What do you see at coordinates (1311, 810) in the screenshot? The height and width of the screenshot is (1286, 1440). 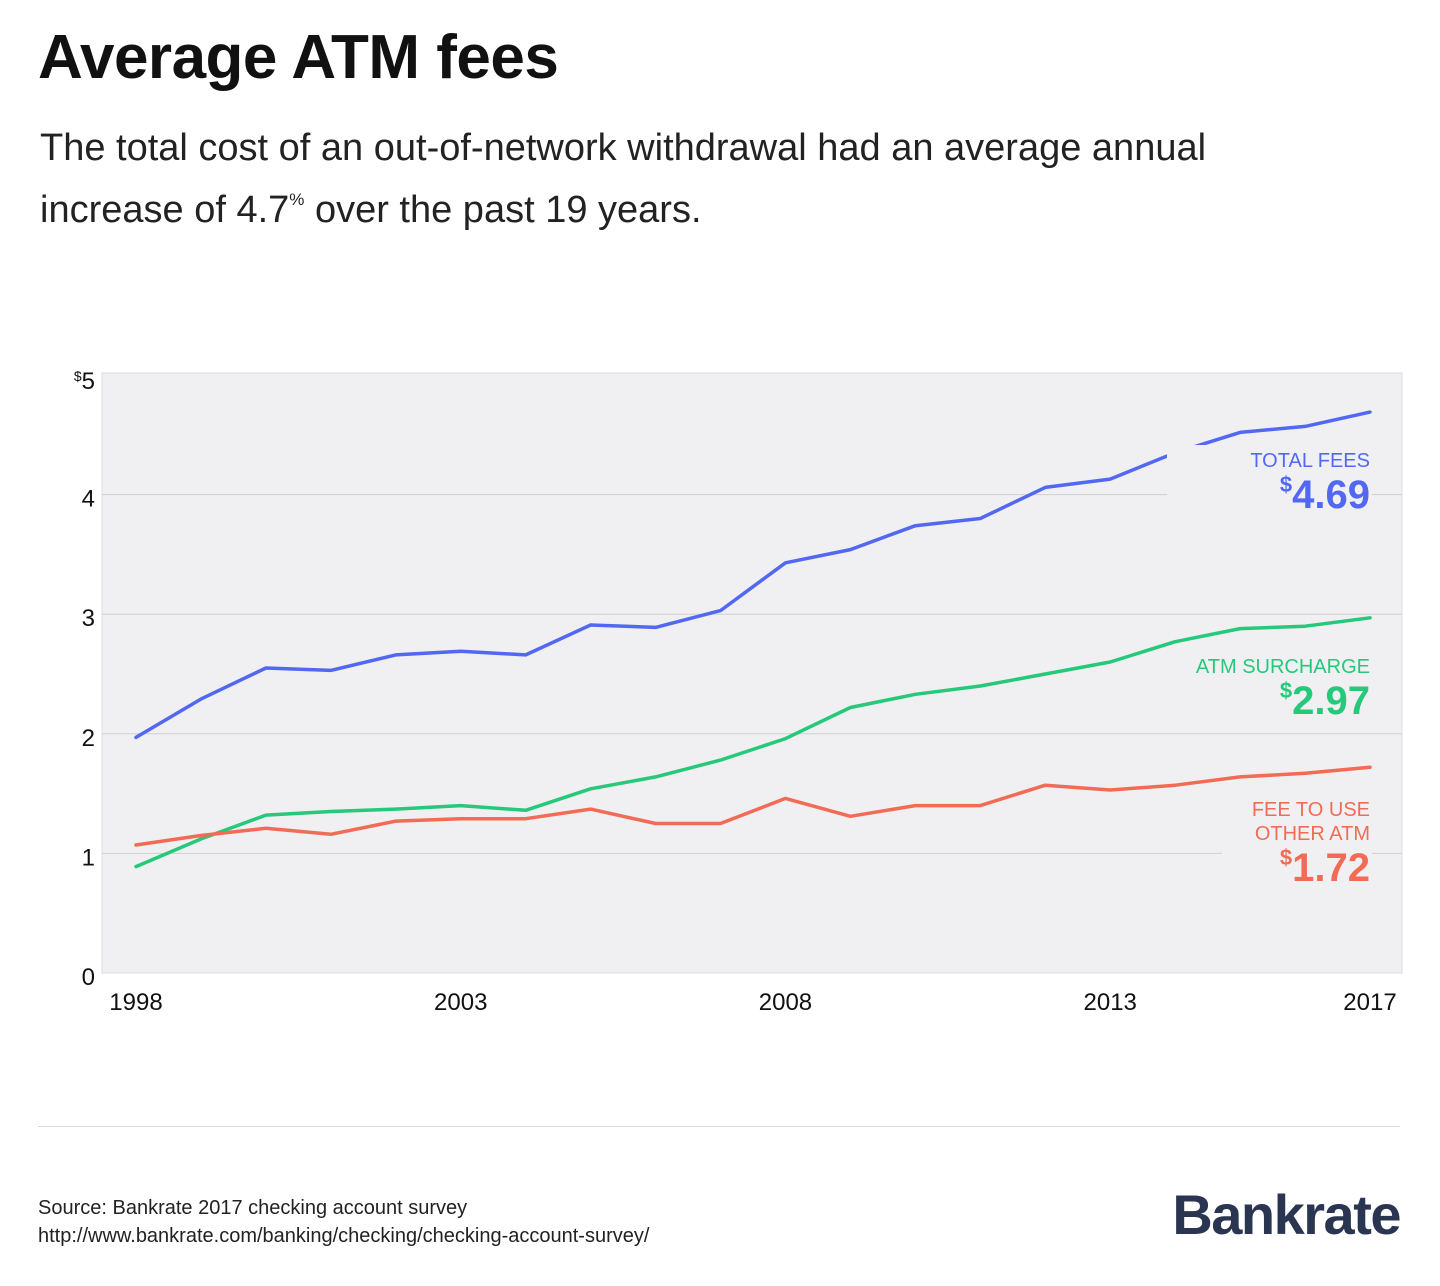 I see `series-name-label: FEE TO USE` at bounding box center [1311, 810].